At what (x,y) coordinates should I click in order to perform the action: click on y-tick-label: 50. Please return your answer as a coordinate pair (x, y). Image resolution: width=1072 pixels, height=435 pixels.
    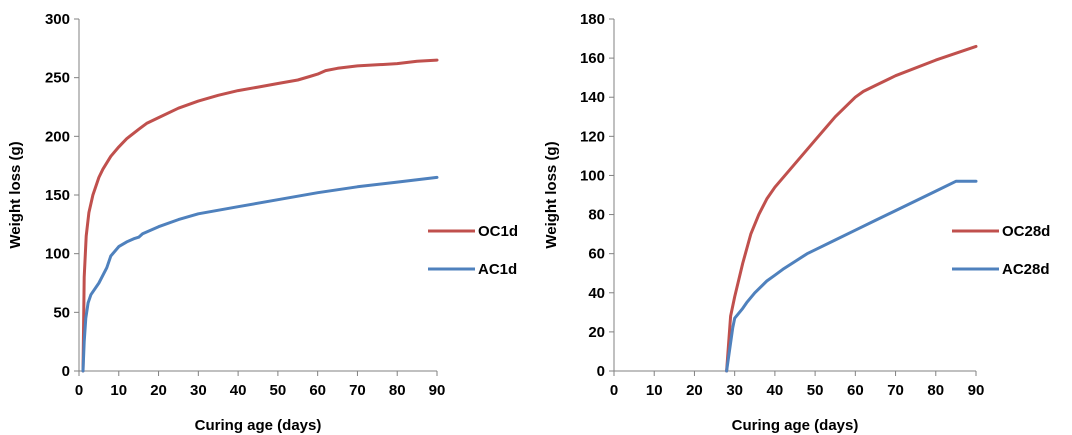
    Looking at the image, I should click on (61, 312).